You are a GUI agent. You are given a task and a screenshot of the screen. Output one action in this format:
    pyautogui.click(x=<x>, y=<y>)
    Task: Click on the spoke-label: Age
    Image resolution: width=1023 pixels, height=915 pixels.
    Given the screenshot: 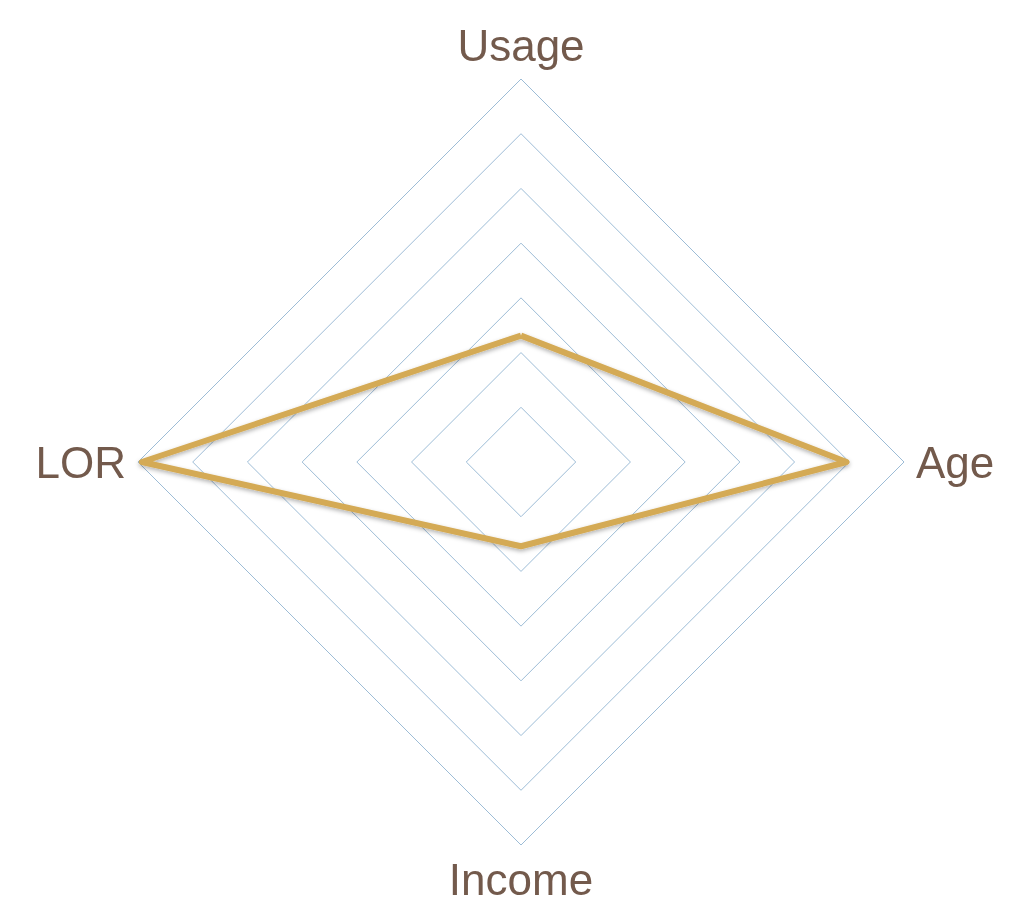 What is the action you would take?
    pyautogui.click(x=955, y=462)
    